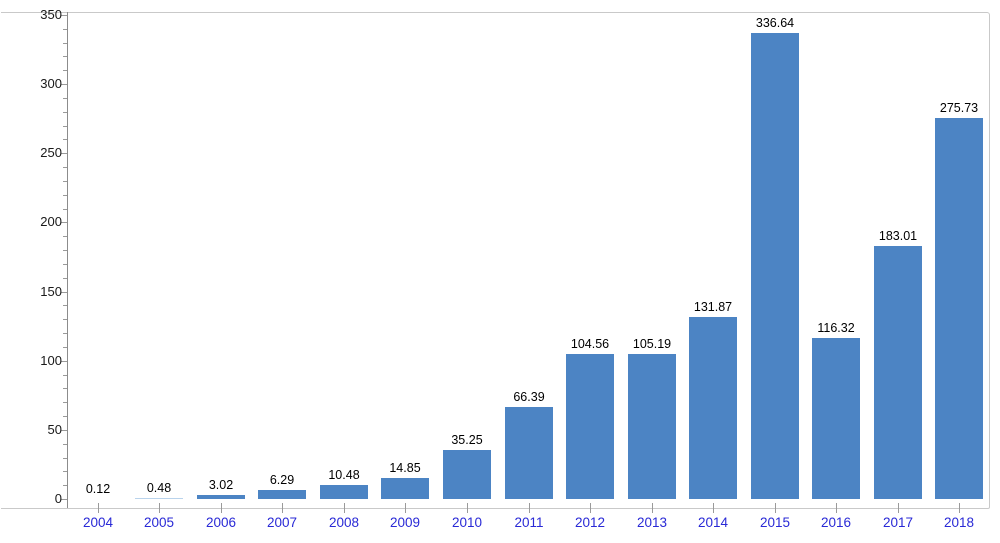 Image resolution: width=1000 pixels, height=543 pixels. What do you see at coordinates (959, 108) in the screenshot?
I see `bar-value-label: 275.73` at bounding box center [959, 108].